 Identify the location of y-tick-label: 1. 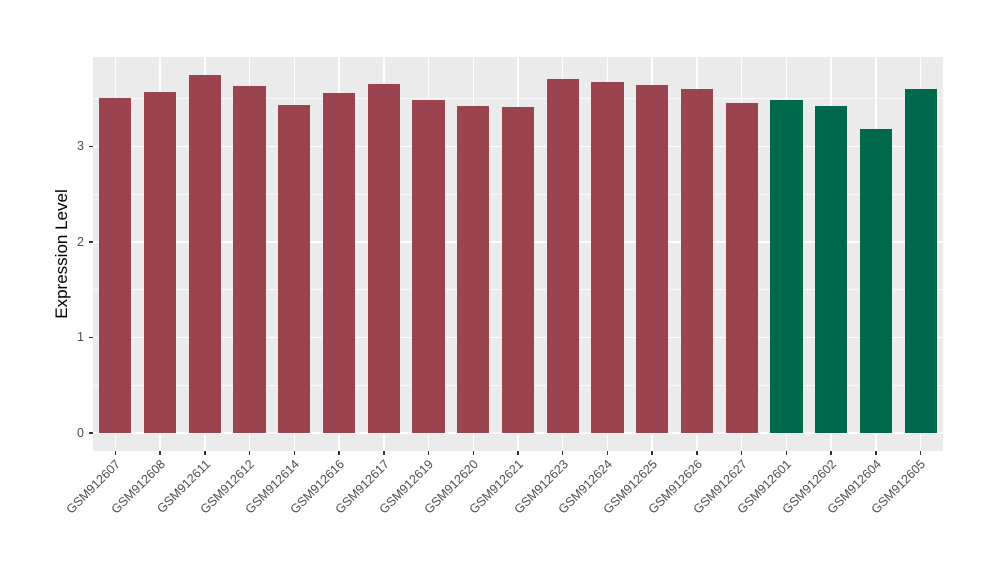
(80, 337).